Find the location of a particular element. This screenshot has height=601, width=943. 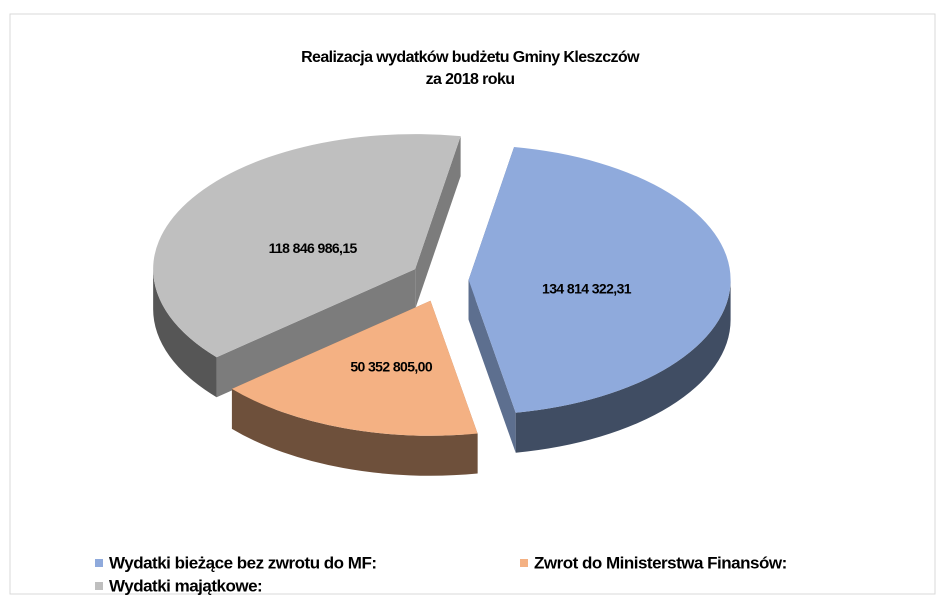

legend-label: Wydatki bieżące bez zwrotu do MF: is located at coordinates (243, 562).